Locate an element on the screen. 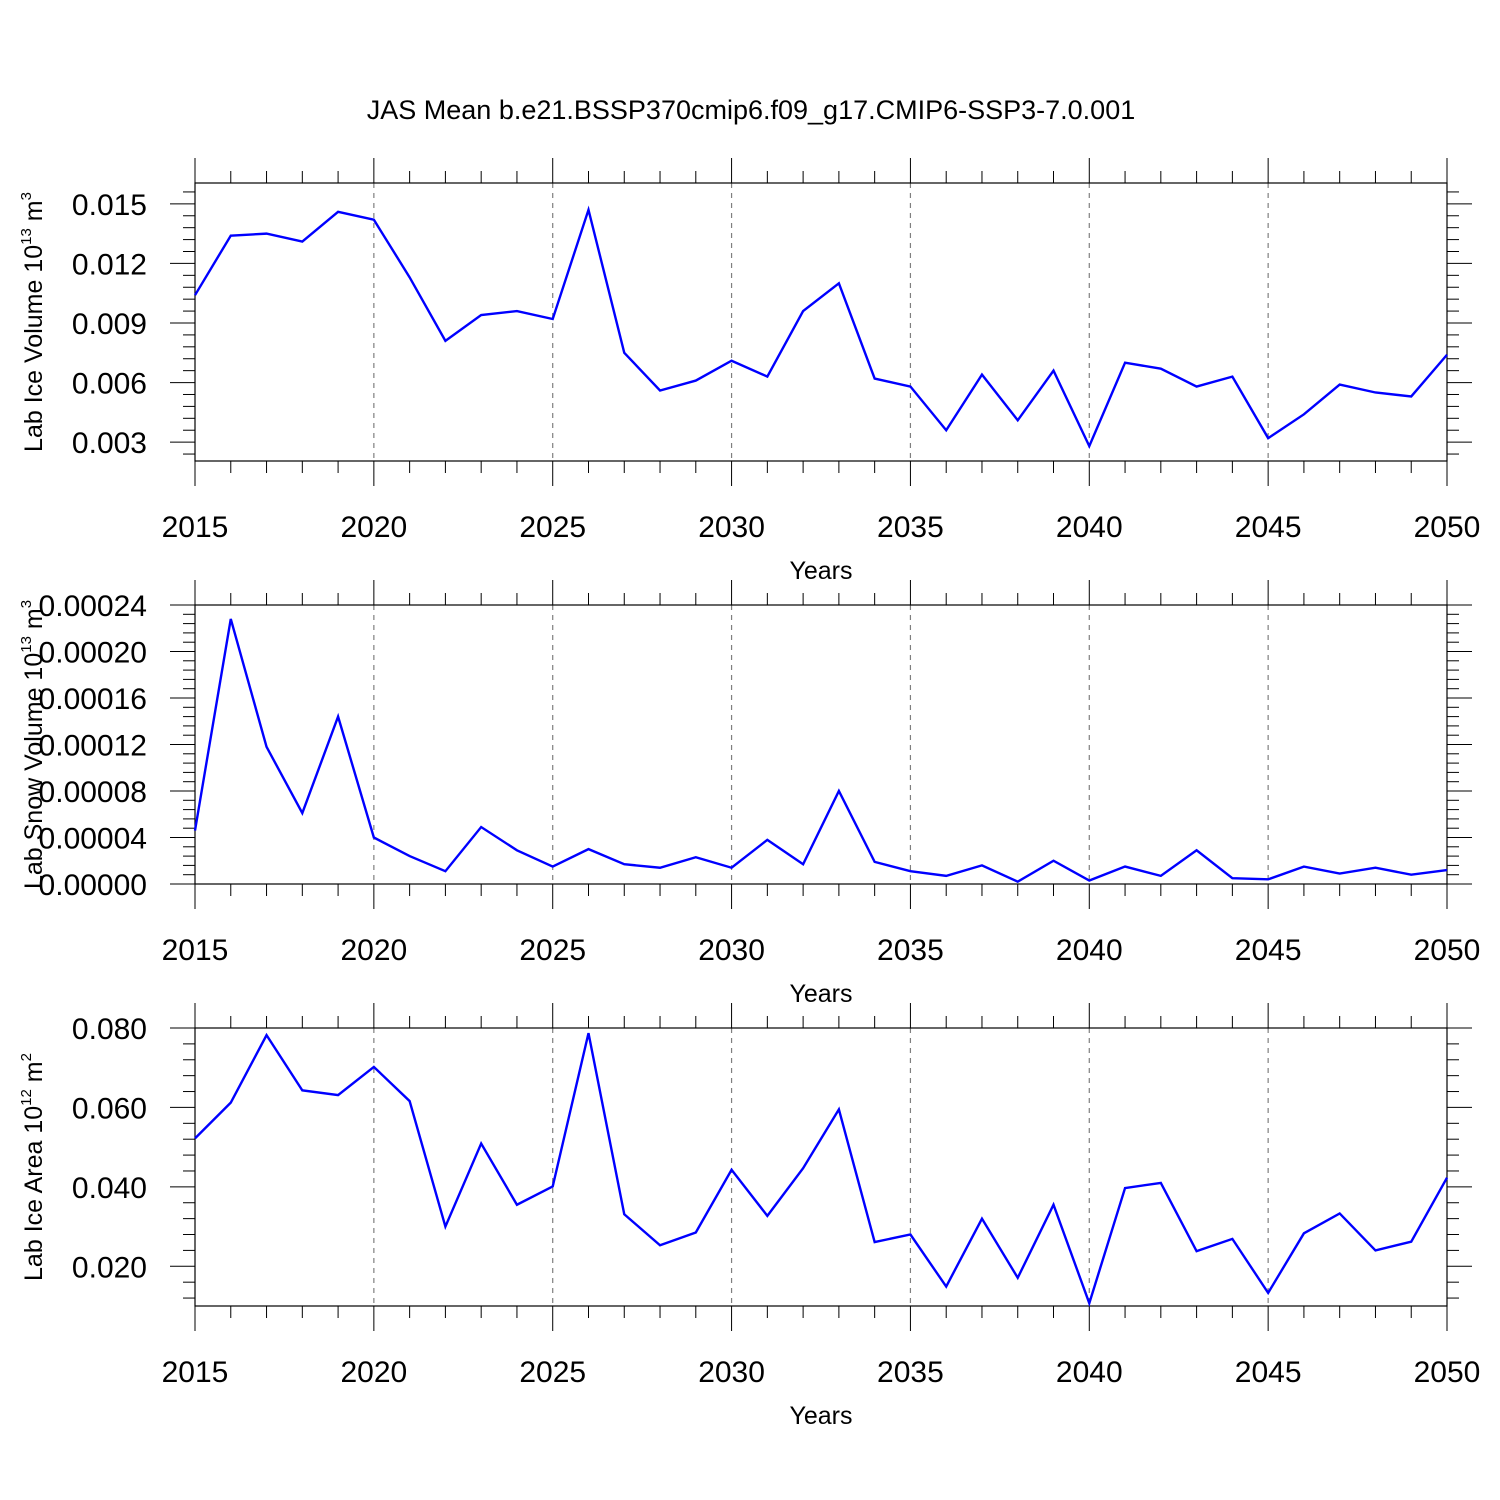 Image resolution: width=1500 pixels, height=1500 pixels. y-tick-label: 0.012 is located at coordinates (109, 264).